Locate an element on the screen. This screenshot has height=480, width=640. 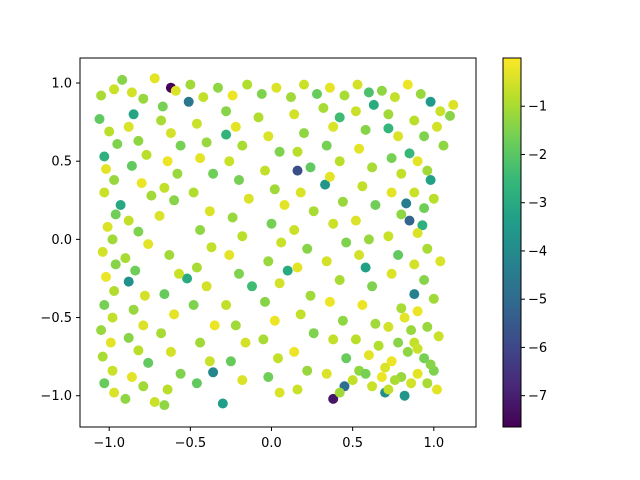
x-tick-label: −0.5 is located at coordinates (191, 443).